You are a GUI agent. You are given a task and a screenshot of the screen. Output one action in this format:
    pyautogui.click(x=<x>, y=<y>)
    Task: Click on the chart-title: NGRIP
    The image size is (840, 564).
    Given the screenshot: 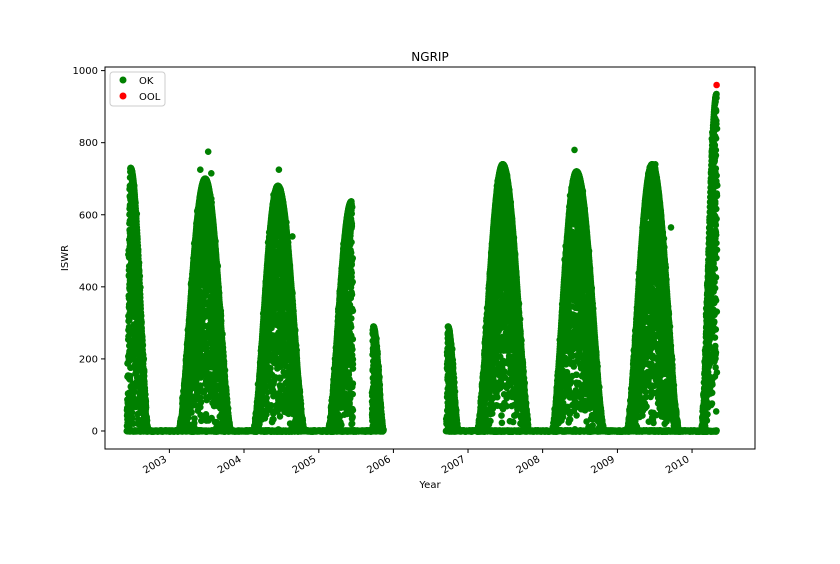 What is the action you would take?
    pyautogui.click(x=429, y=57)
    